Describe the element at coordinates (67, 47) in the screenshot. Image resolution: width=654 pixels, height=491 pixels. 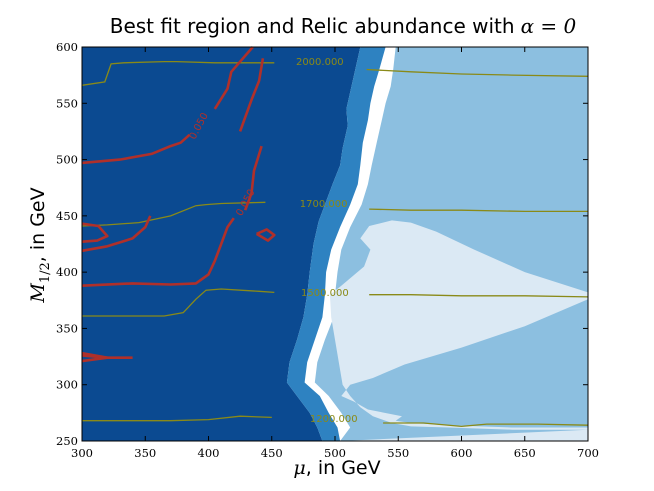
I see `y-tick-label: 600` at that location.